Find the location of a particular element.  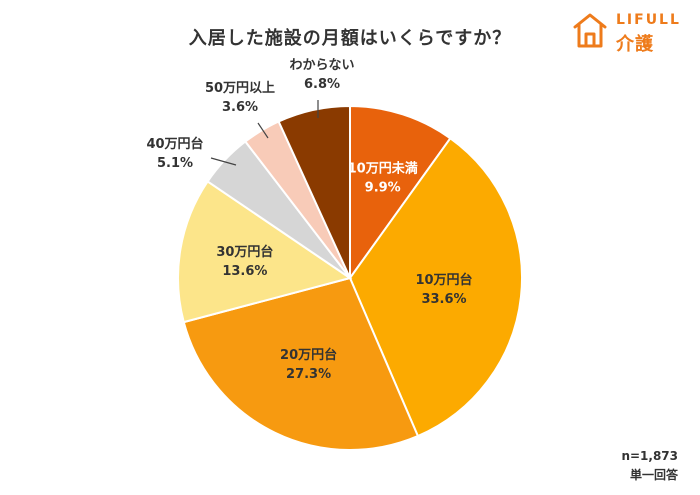

leader-lines is located at coordinates (264, 133).